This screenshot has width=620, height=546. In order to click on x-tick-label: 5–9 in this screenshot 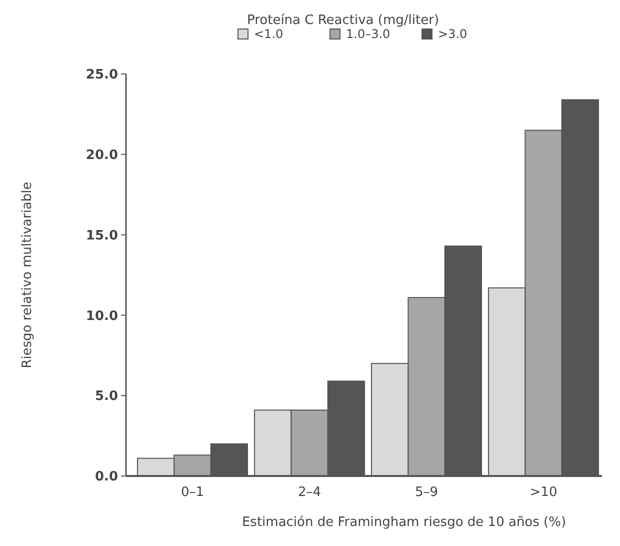, I will do `click(426, 492)`.